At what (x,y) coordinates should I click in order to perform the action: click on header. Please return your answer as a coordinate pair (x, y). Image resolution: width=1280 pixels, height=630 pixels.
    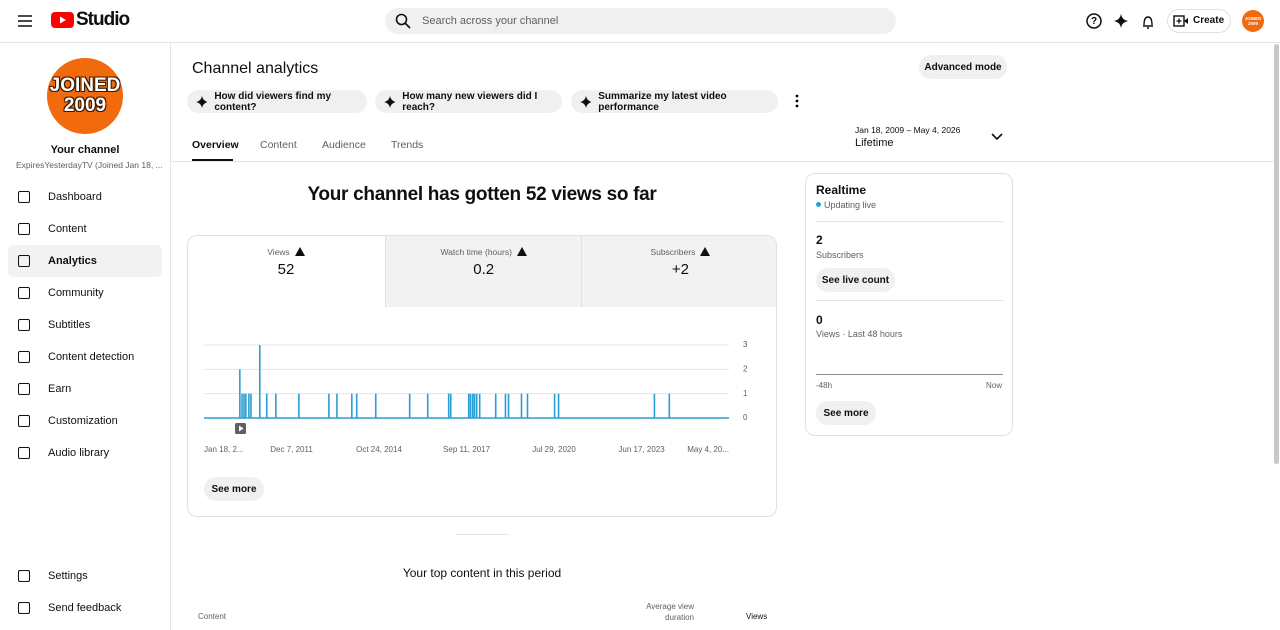
    Looking at the image, I should click on (640, 21).